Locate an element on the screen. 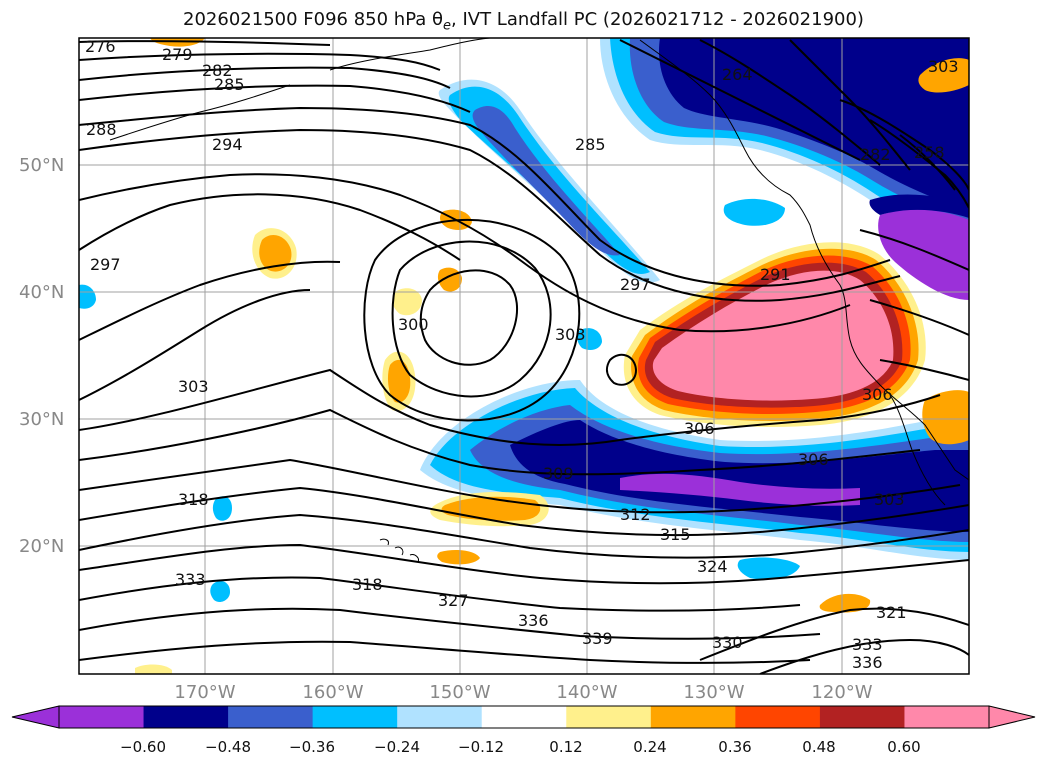  title-subscript: e is located at coordinates (447, 26).